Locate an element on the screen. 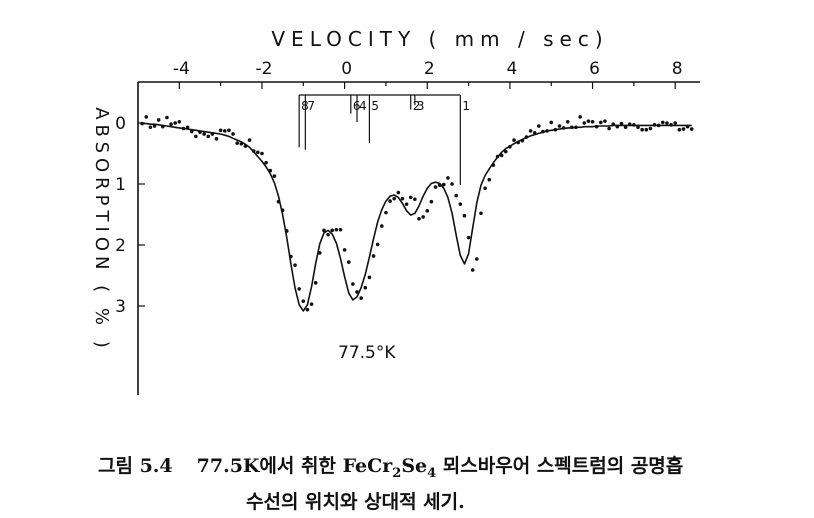 This screenshot has height=518, width=814. line-marker-label: 5 is located at coordinates (375, 106).